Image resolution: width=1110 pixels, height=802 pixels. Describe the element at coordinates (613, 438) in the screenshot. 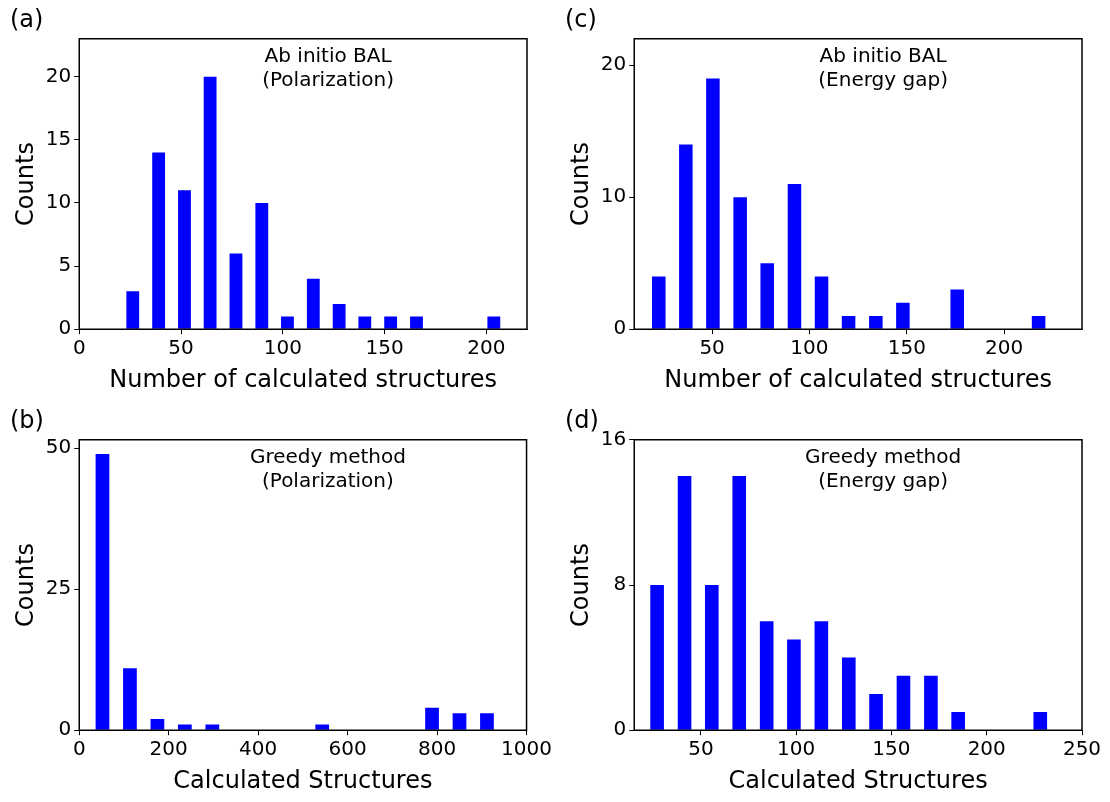

I see `y-tick-label: 16` at that location.